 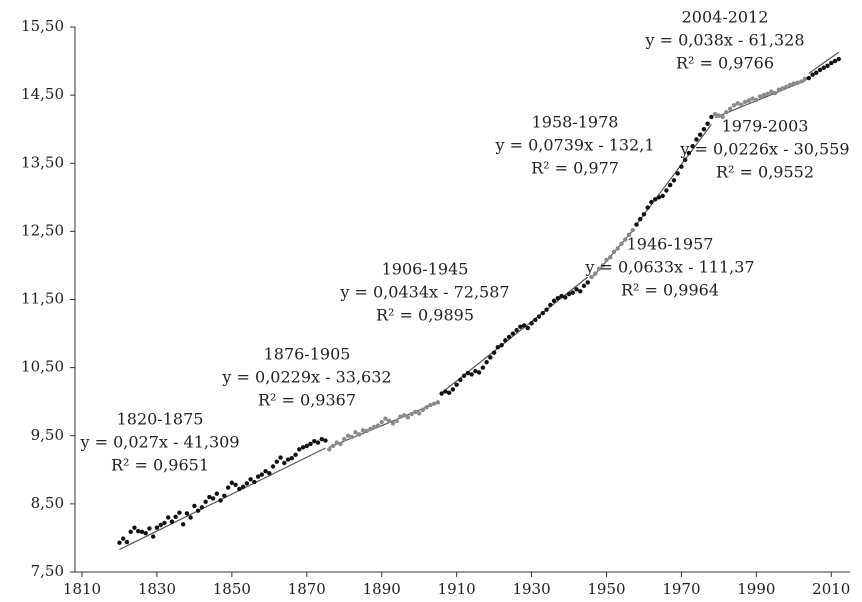 I want to click on y-tick-label: 14,50, so click(x=42, y=94).